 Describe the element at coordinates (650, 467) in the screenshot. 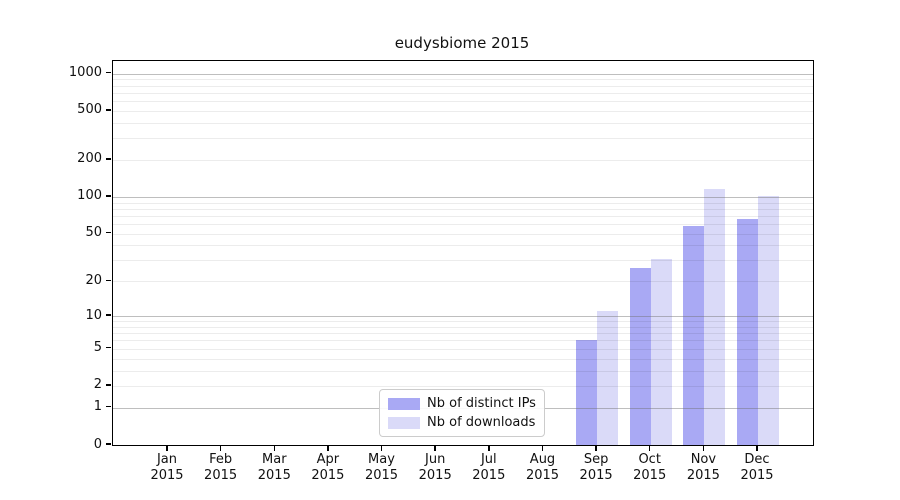

I see `x-tick-label: Oct 2015` at that location.